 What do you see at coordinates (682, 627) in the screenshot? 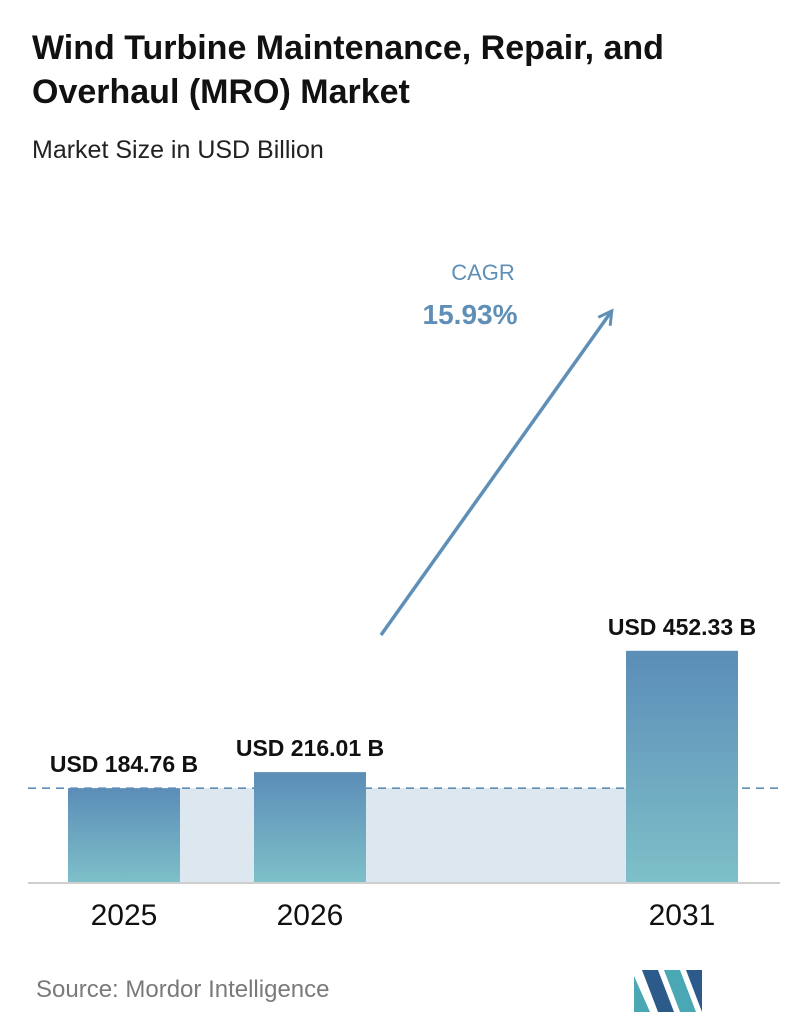
I see `data-label-2031: USD 452.33 B` at bounding box center [682, 627].